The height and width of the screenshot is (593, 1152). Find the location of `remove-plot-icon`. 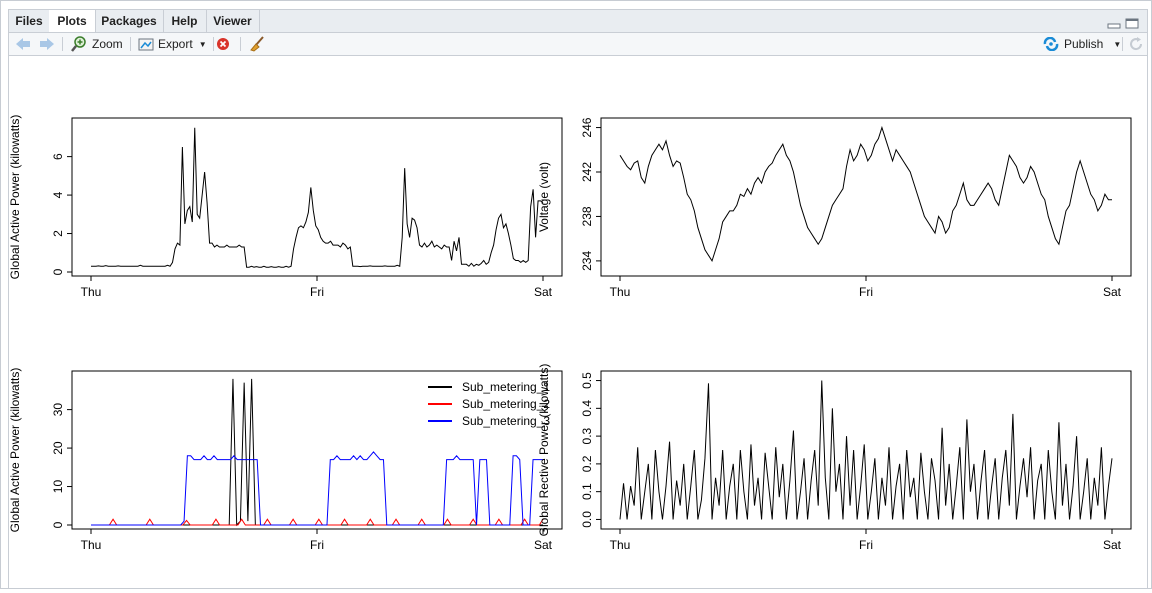

remove-plot-icon is located at coordinates (223, 44).